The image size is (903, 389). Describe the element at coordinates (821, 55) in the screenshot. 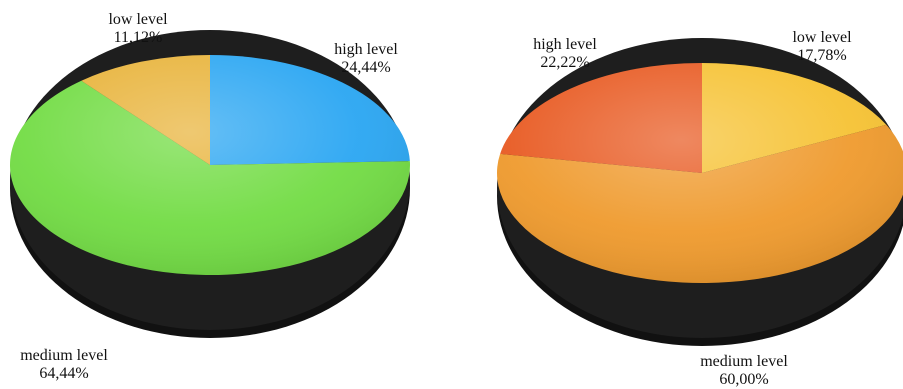

I see `pie-right-value-low: 17,78%` at that location.